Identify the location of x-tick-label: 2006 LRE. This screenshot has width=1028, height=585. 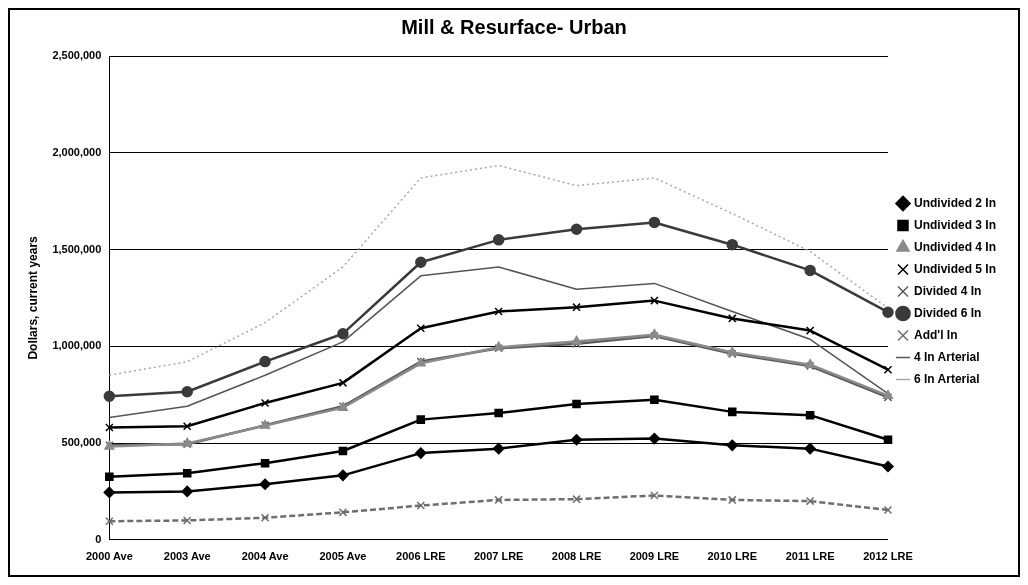
(421, 556).